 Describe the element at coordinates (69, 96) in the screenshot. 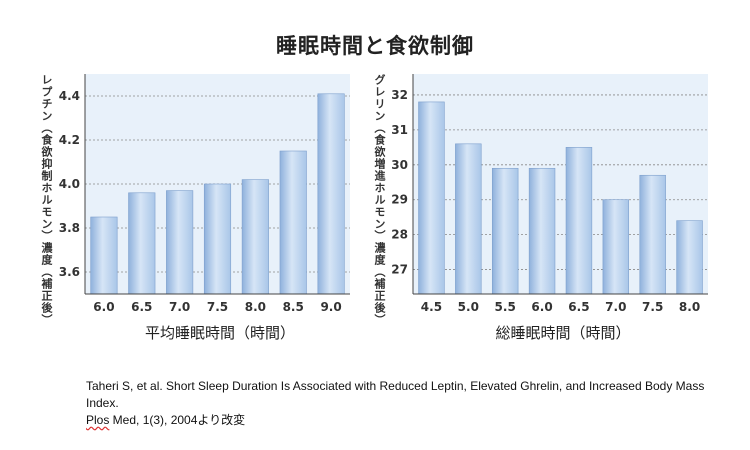

I see `leptin-y-tick-label: 4.4` at that location.